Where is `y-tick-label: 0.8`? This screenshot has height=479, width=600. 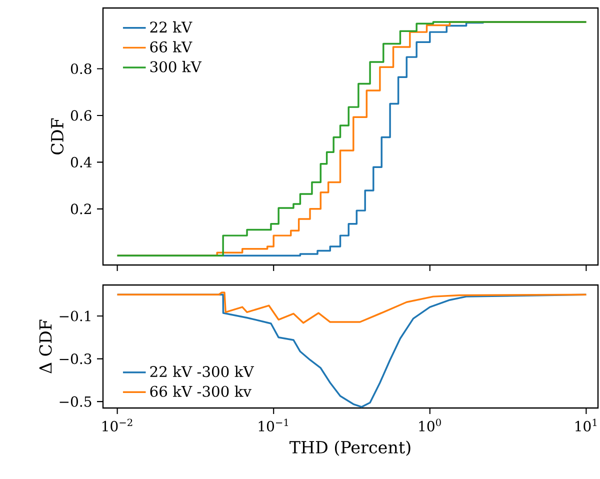
y-tick-label: 0.8 is located at coordinates (81, 68).